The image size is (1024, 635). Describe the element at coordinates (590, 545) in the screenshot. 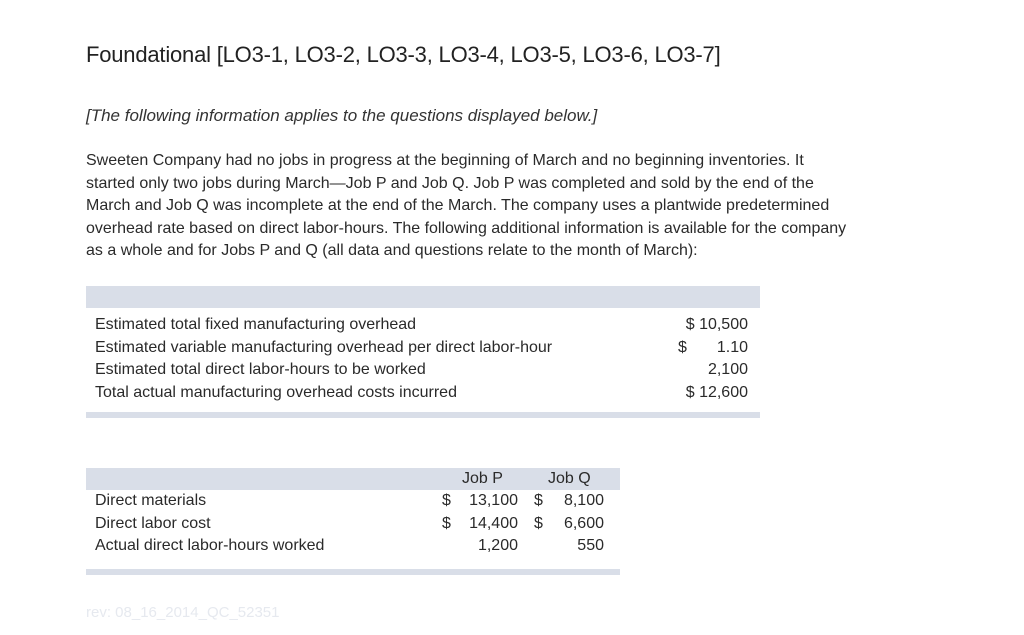

I see `job-q-value: 550` at that location.